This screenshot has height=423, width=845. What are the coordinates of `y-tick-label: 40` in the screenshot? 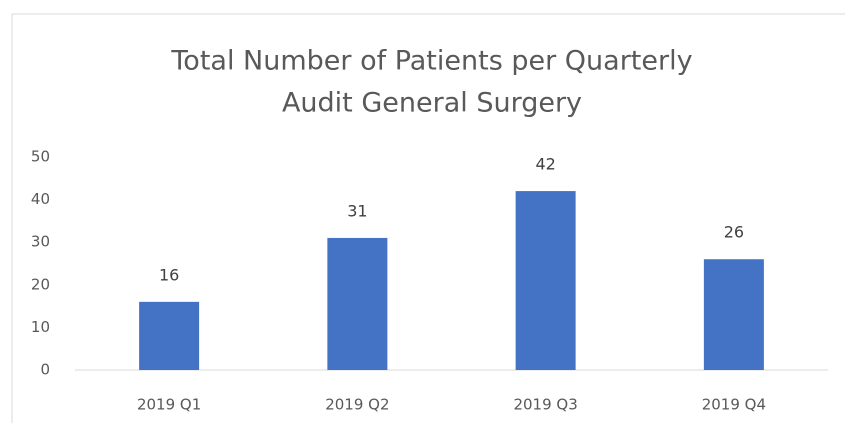 It's located at (40, 199).